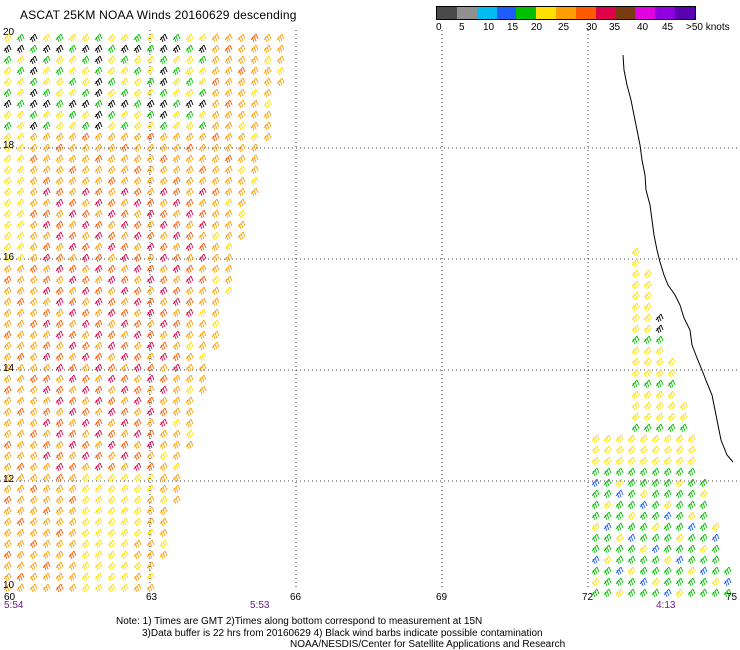 This screenshot has height=650, width=740. What do you see at coordinates (537, 27) in the screenshot?
I see `colorbar-label: 20` at bounding box center [537, 27].